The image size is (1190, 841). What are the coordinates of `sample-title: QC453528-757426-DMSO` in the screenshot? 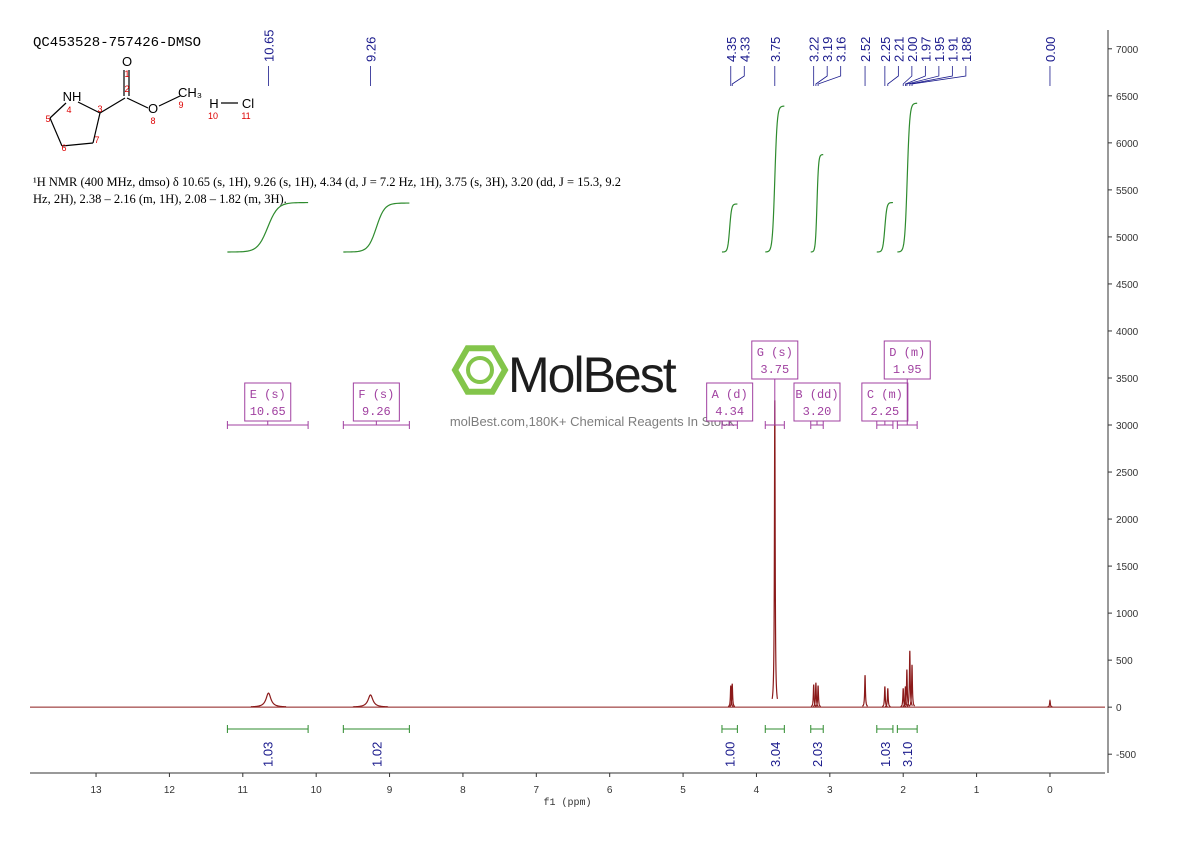 It's located at (117, 43).